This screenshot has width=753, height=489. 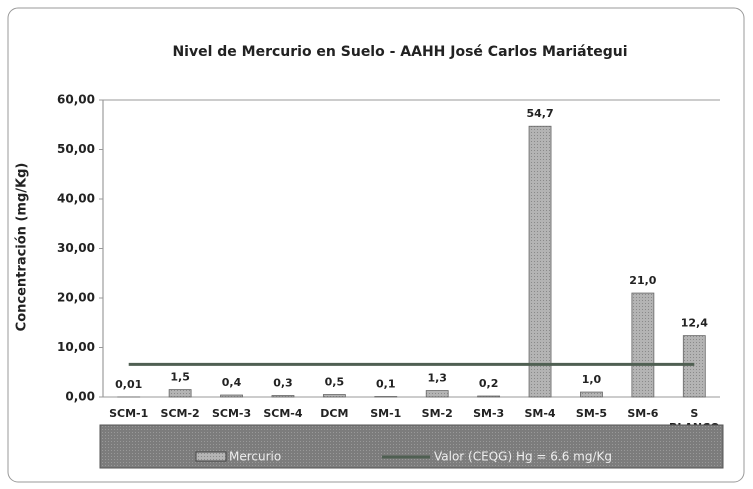 What do you see at coordinates (642, 413) in the screenshot?
I see `x-tick-label: SM-6` at bounding box center [642, 413].